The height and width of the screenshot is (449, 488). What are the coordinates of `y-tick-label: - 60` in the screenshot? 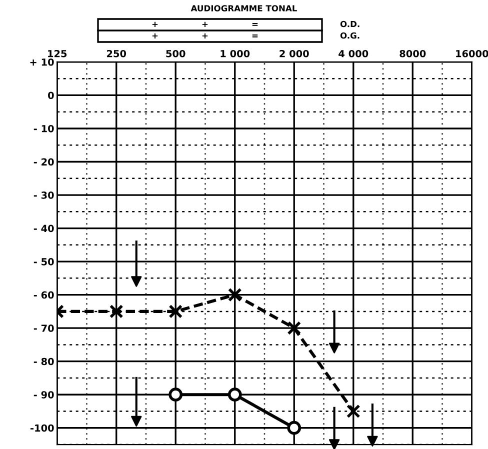 It's located at (44, 295).